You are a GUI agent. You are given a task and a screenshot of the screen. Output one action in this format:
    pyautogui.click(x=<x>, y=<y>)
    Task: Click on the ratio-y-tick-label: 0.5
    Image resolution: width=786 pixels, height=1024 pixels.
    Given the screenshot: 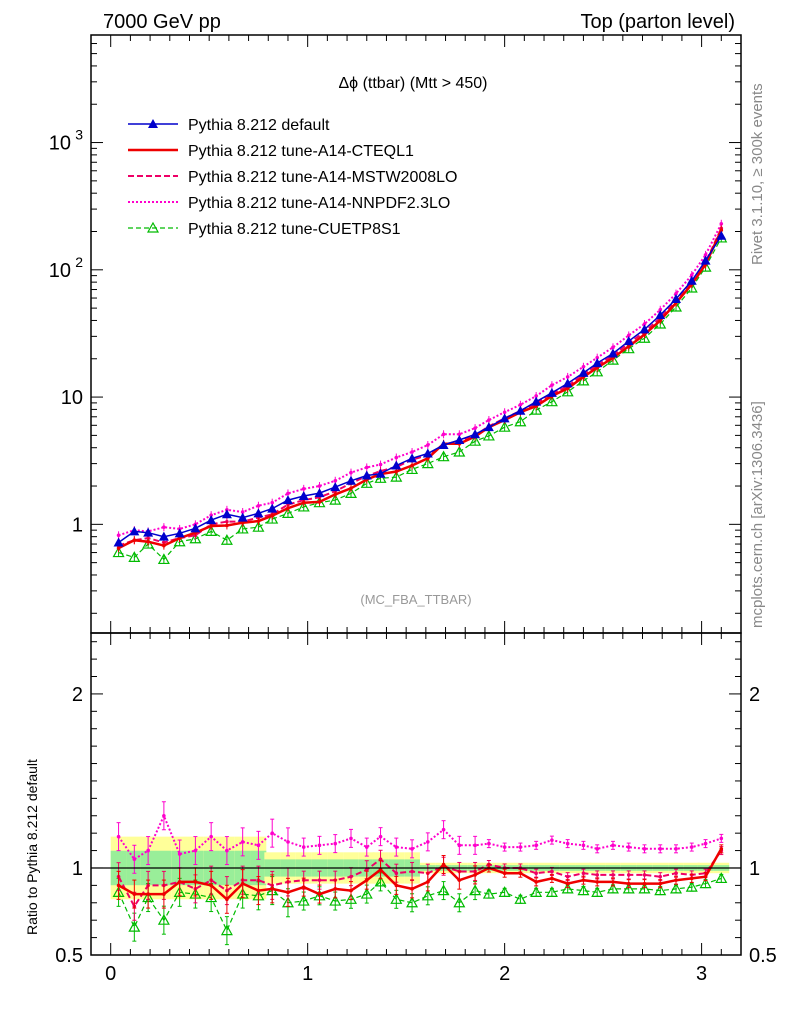 What is the action you would take?
    pyautogui.click(x=69, y=956)
    